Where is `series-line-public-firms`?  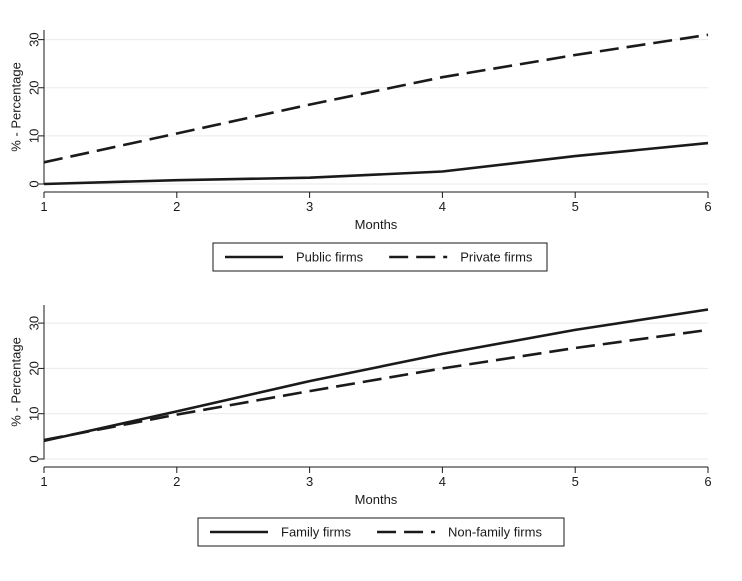
series-line-public-firms is located at coordinates (376, 163).